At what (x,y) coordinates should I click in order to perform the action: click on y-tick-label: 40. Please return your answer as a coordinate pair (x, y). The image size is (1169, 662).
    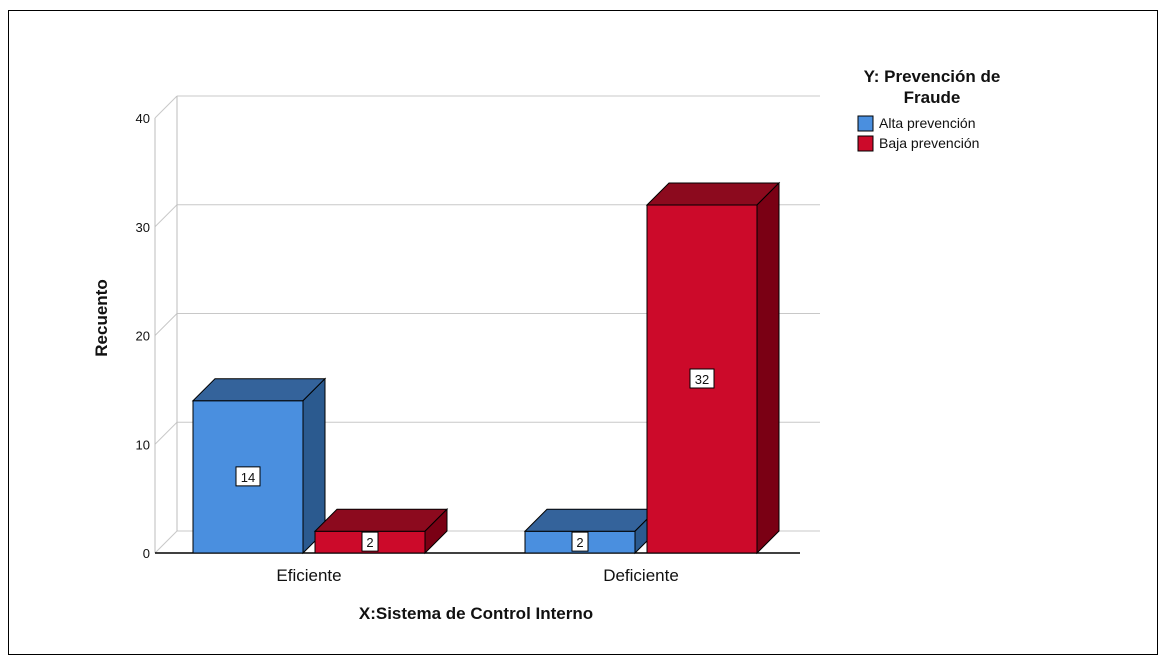
    Looking at the image, I should click on (143, 118).